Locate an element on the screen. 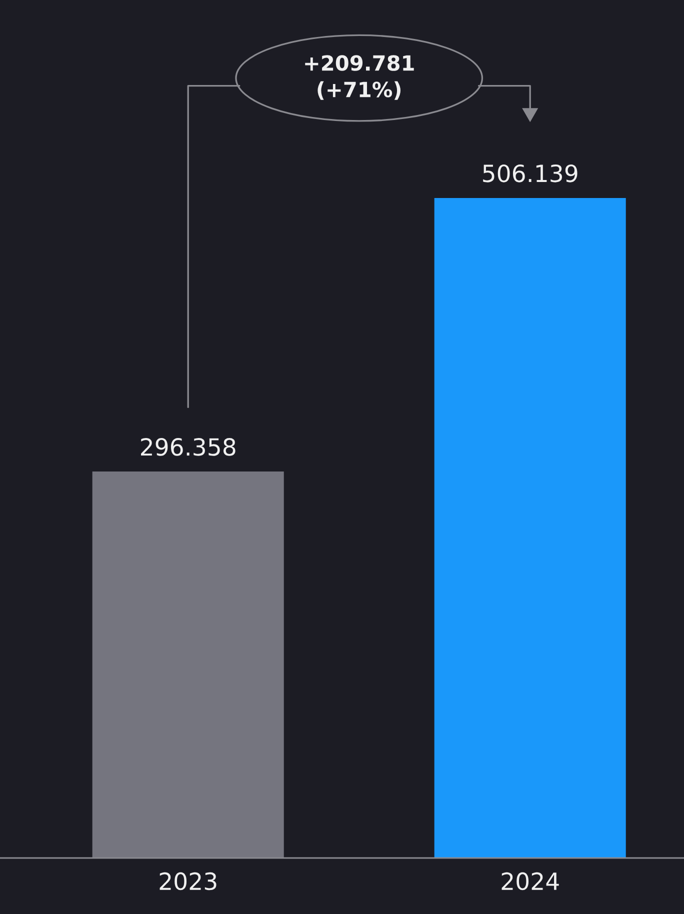 This screenshot has width=684, height=914. data-label: 296.358 is located at coordinates (188, 447).